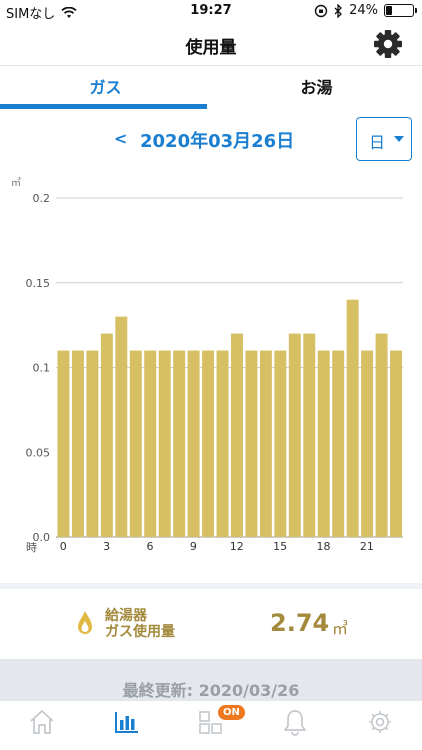 The width and height of the screenshot is (422, 750). Describe the element at coordinates (85, 622) in the screenshot. I see `flame-icon` at that location.